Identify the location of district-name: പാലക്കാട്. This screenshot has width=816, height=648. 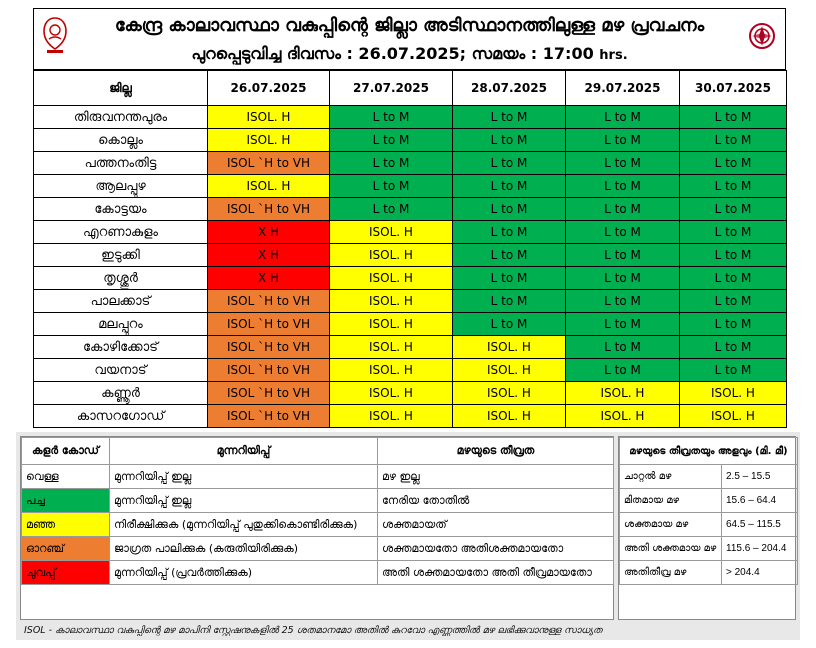
(120, 301).